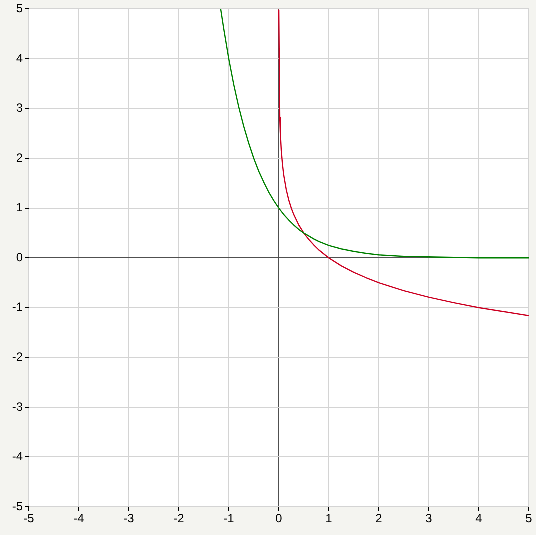  I want to click on y-tick-label: 2, so click(20, 157).